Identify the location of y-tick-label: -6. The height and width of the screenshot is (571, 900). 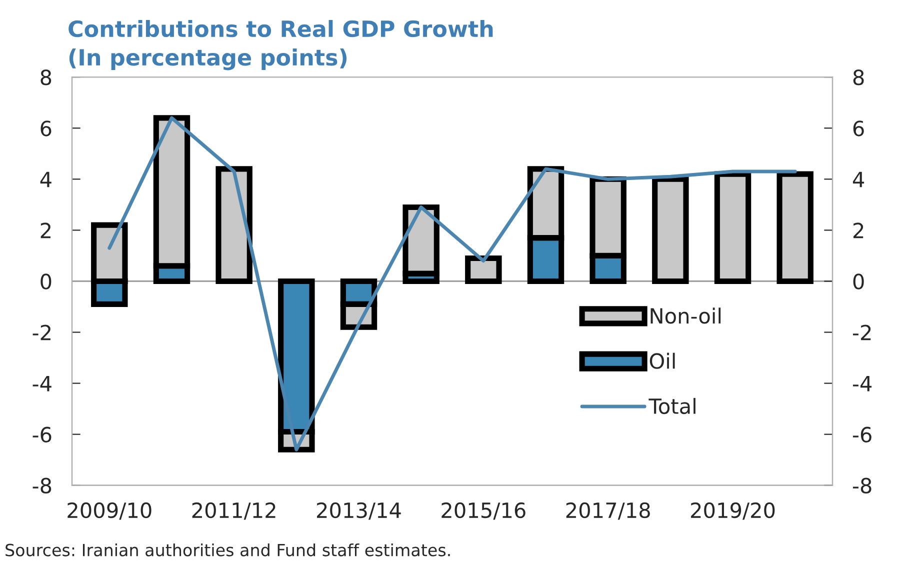
(42, 434).